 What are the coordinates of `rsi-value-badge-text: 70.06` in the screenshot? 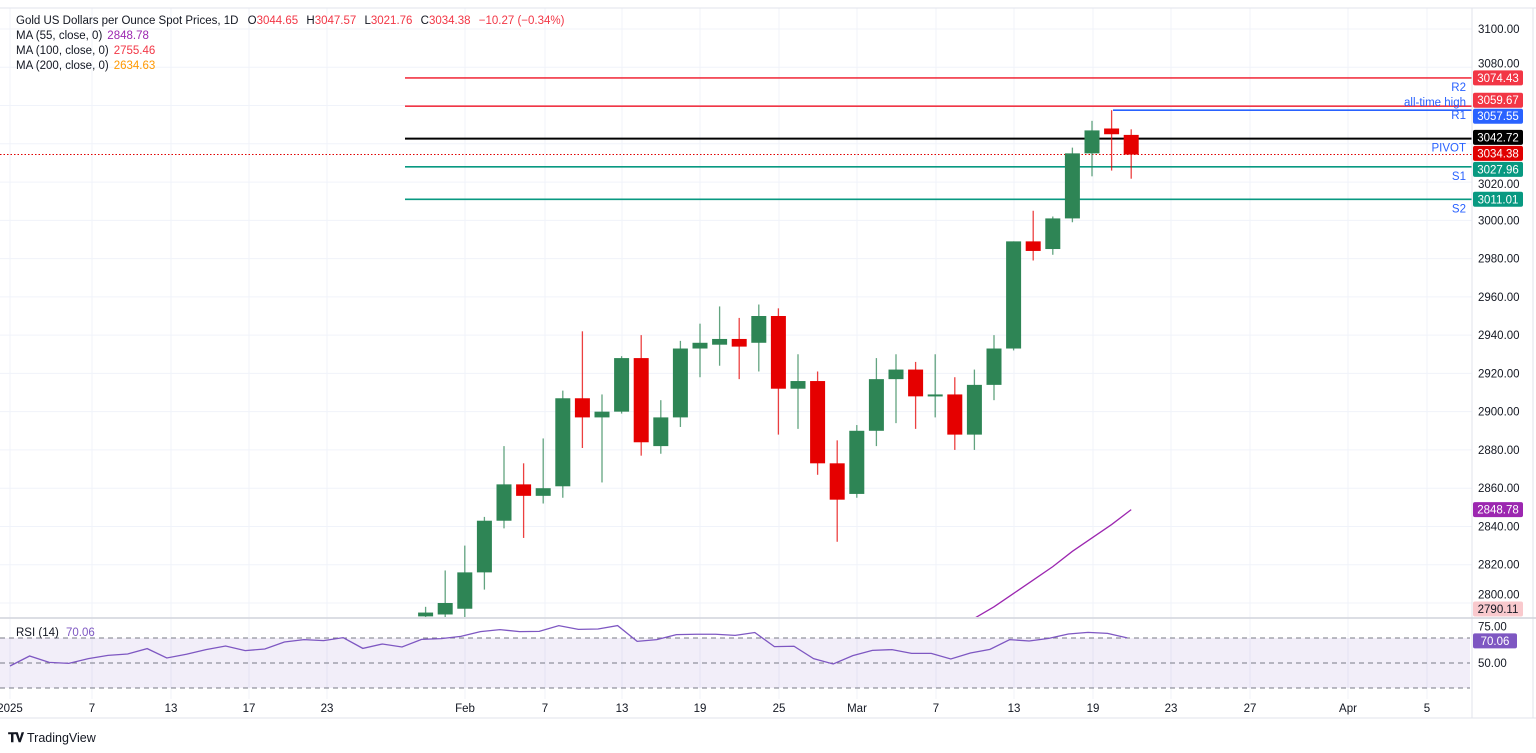 It's located at (1495, 642).